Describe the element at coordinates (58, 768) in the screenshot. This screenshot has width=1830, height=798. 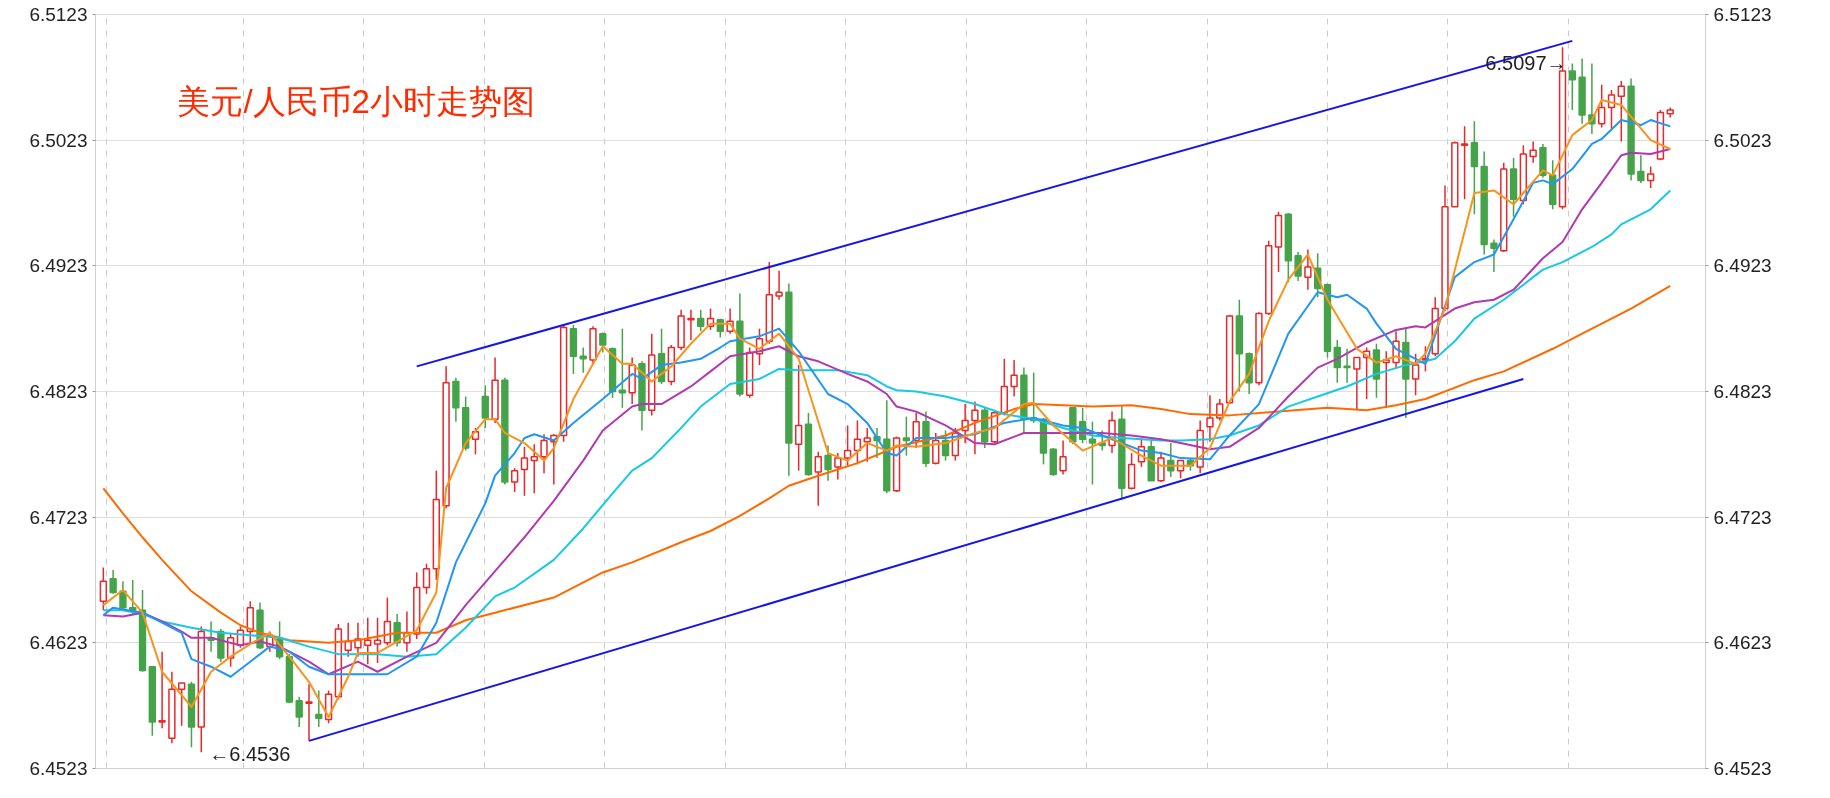
I see `y-tick-label: 6.4523` at that location.